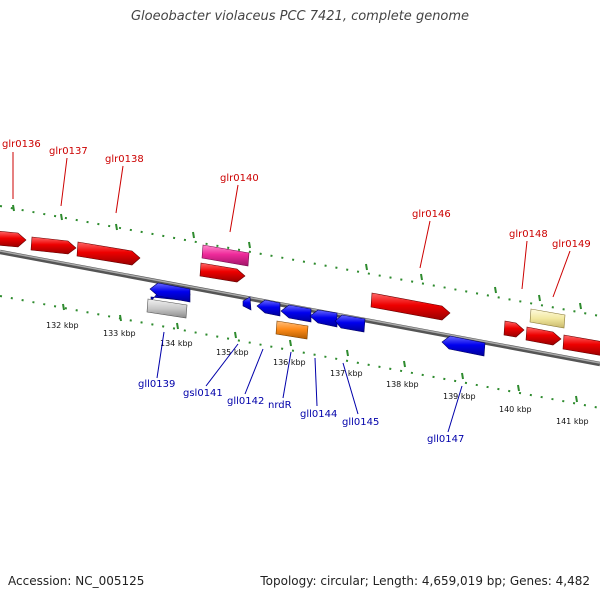  Describe the element at coordinates (528, 234) in the screenshot. I see `gene-label-glr0148: glr0148` at that location.